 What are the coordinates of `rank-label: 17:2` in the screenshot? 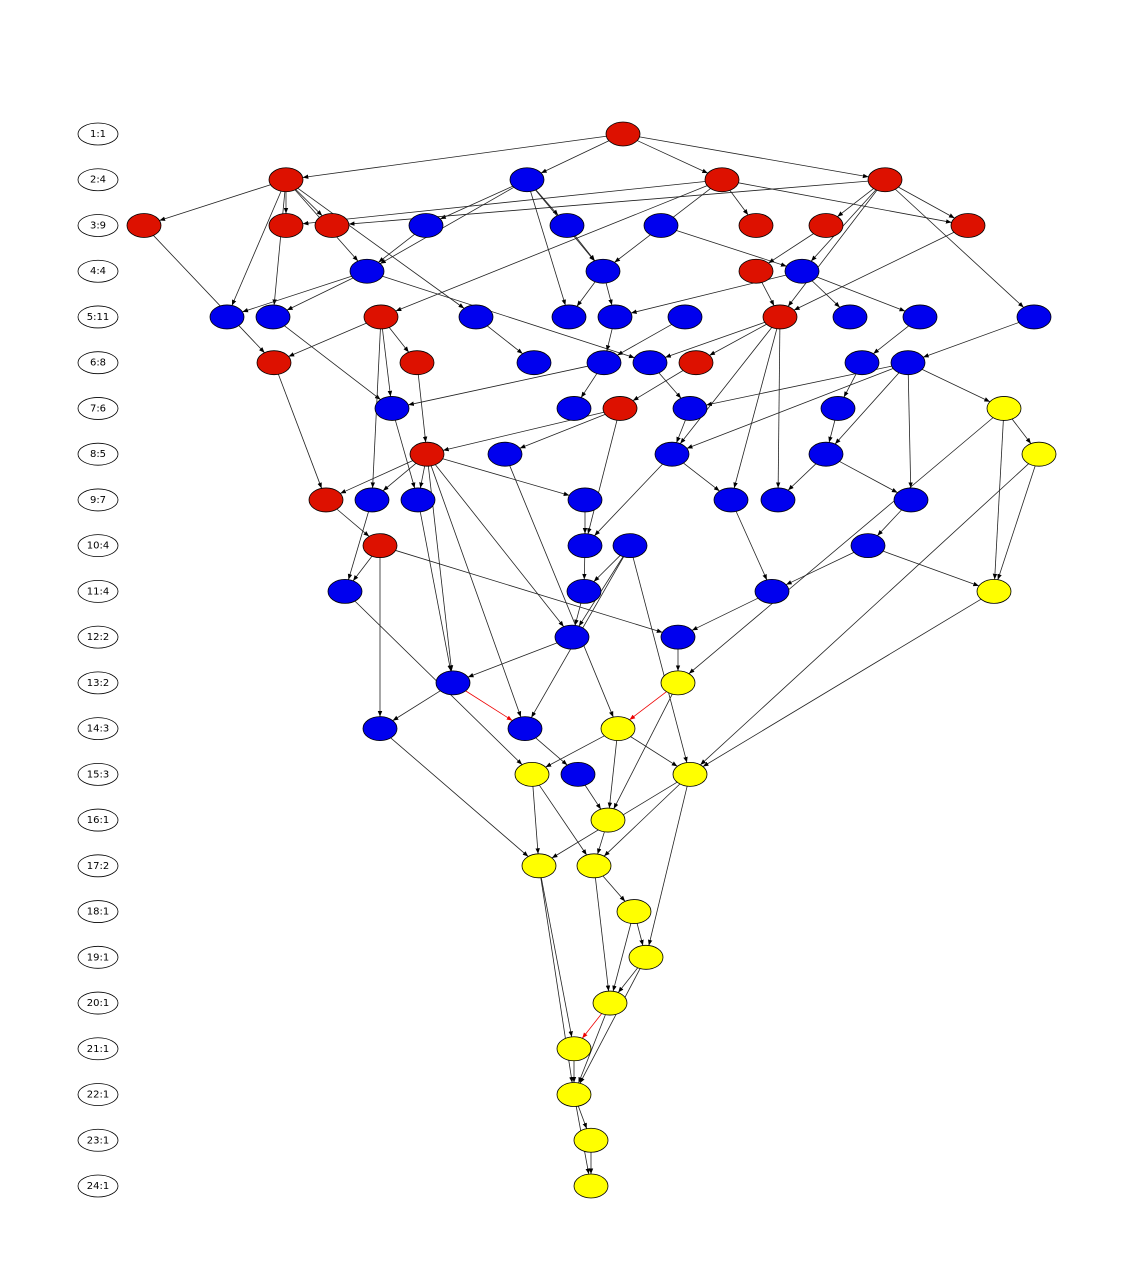 It's located at (98, 866).